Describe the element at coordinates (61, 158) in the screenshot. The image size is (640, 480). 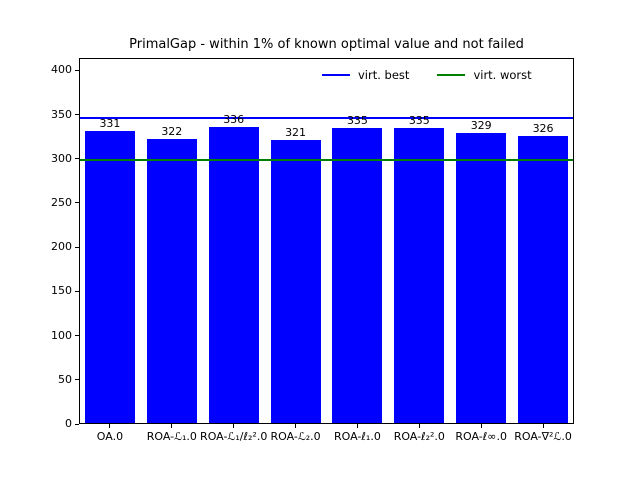
I see `y-tick-label: 300` at that location.